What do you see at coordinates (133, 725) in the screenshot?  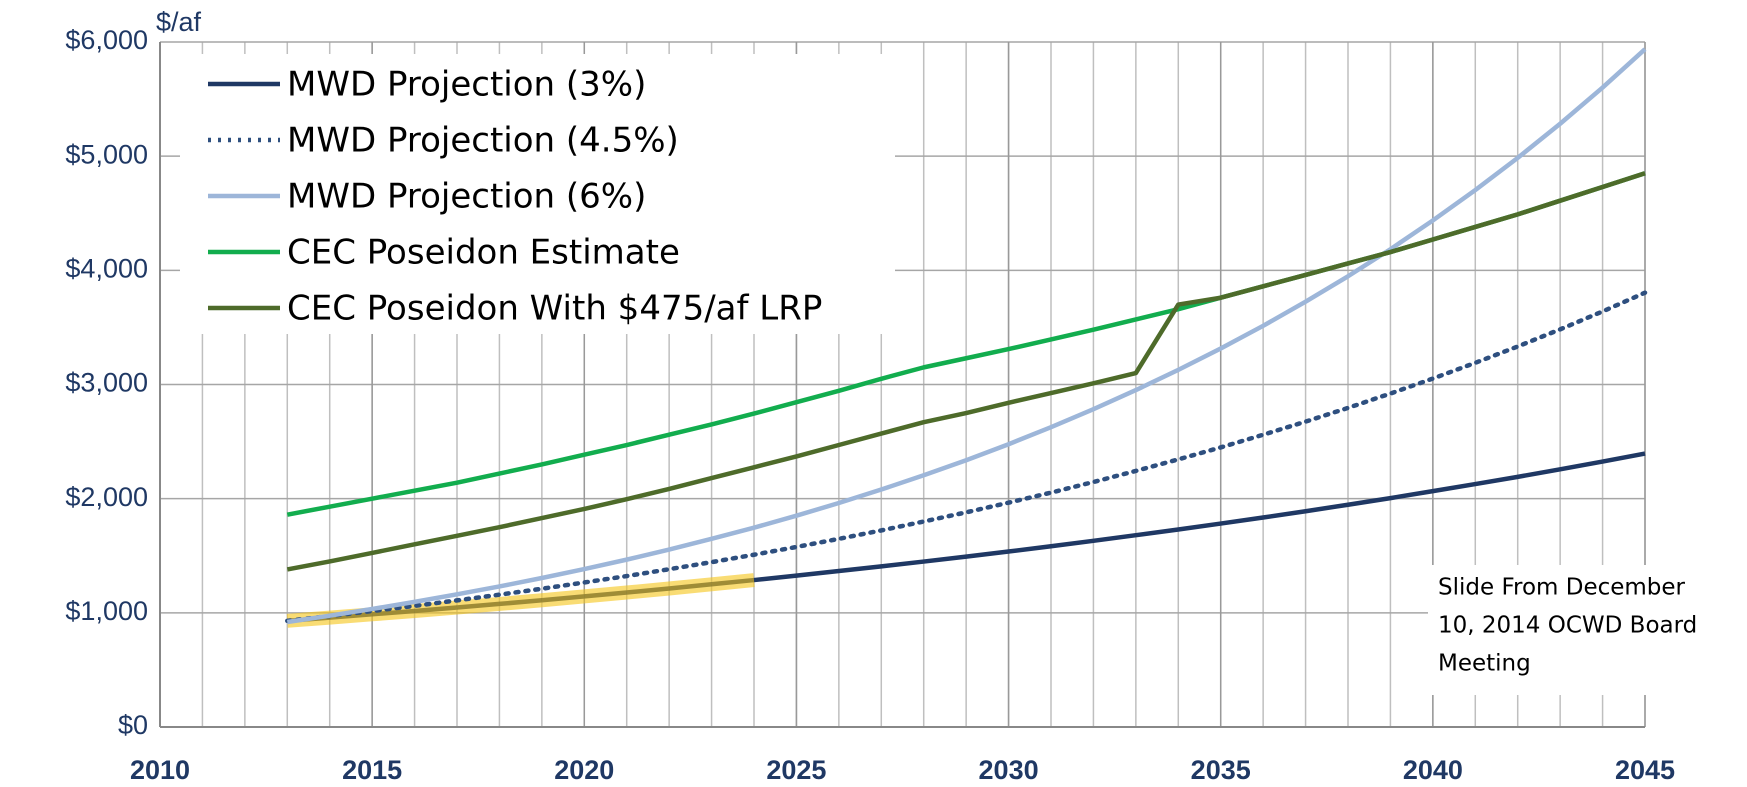 I see `y-tick-label: $0` at bounding box center [133, 725].